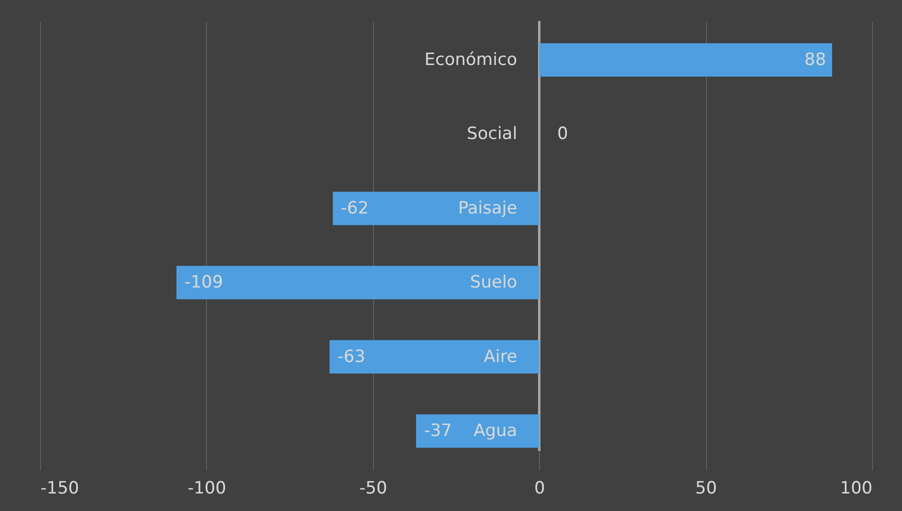 Image resolution: width=902 pixels, height=511 pixels. What do you see at coordinates (492, 134) in the screenshot?
I see `y-tick-label: Social` at bounding box center [492, 134].